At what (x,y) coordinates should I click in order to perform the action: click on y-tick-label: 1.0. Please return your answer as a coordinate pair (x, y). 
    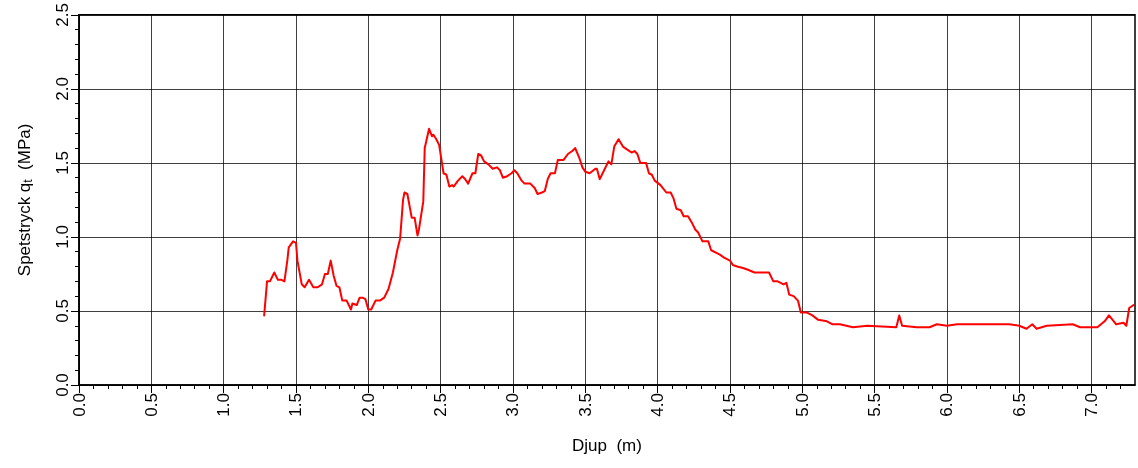
    Looking at the image, I should click on (62, 237).